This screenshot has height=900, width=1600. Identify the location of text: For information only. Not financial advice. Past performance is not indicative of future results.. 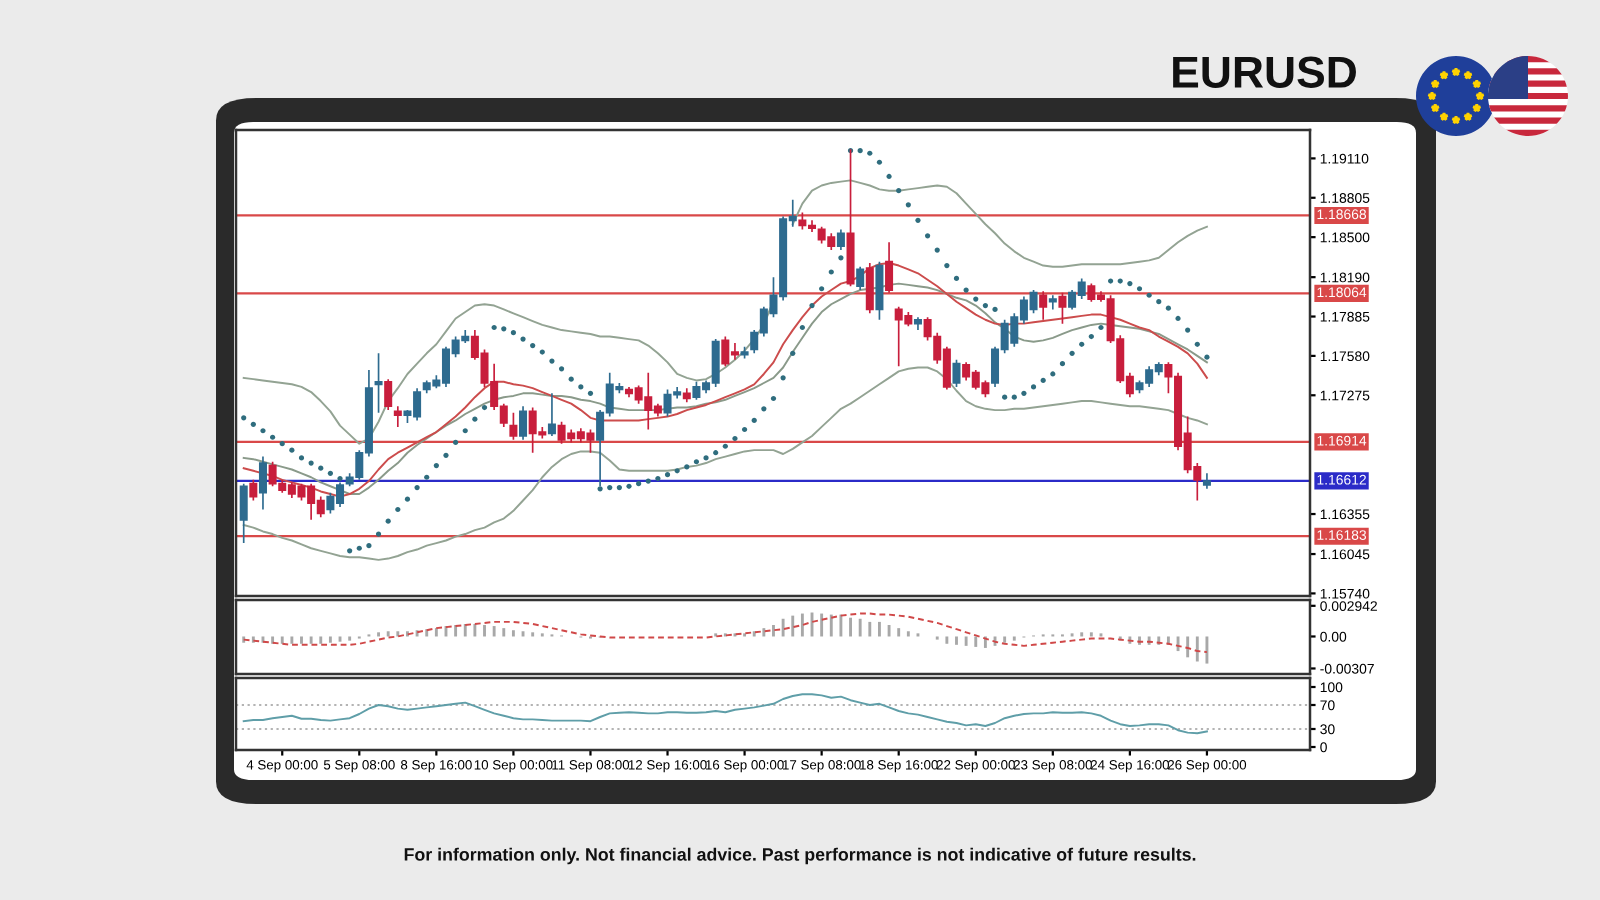
(800, 856).